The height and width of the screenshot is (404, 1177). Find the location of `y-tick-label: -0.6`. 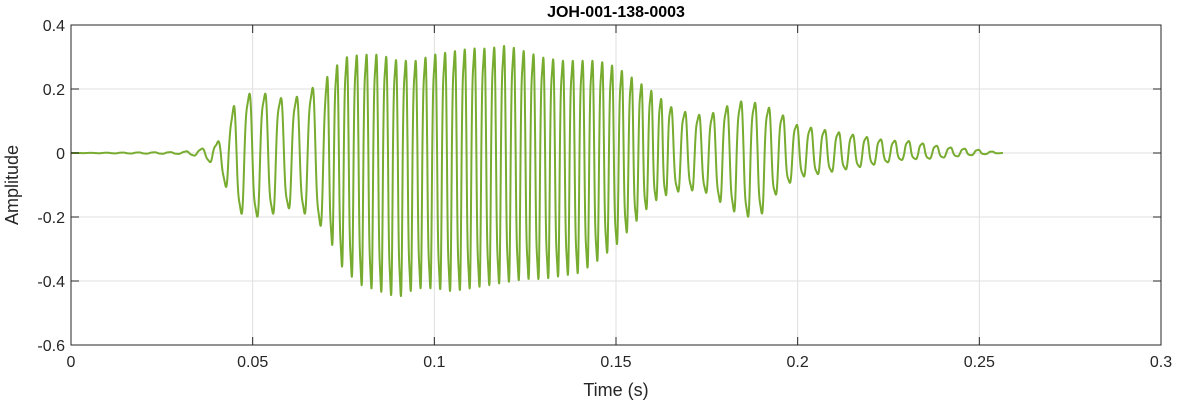

y-tick-label: -0.6 is located at coordinates (51, 346).